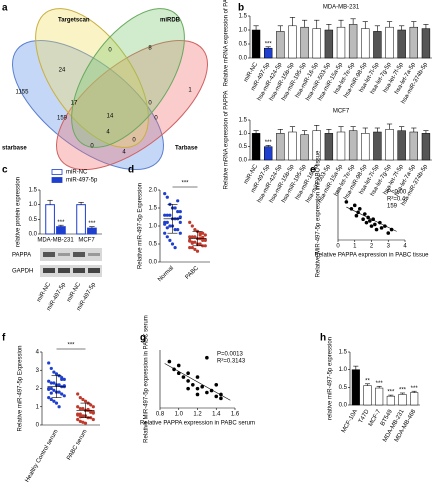 The width and height of the screenshot is (440, 500). I want to click on blot, so click(71, 262).